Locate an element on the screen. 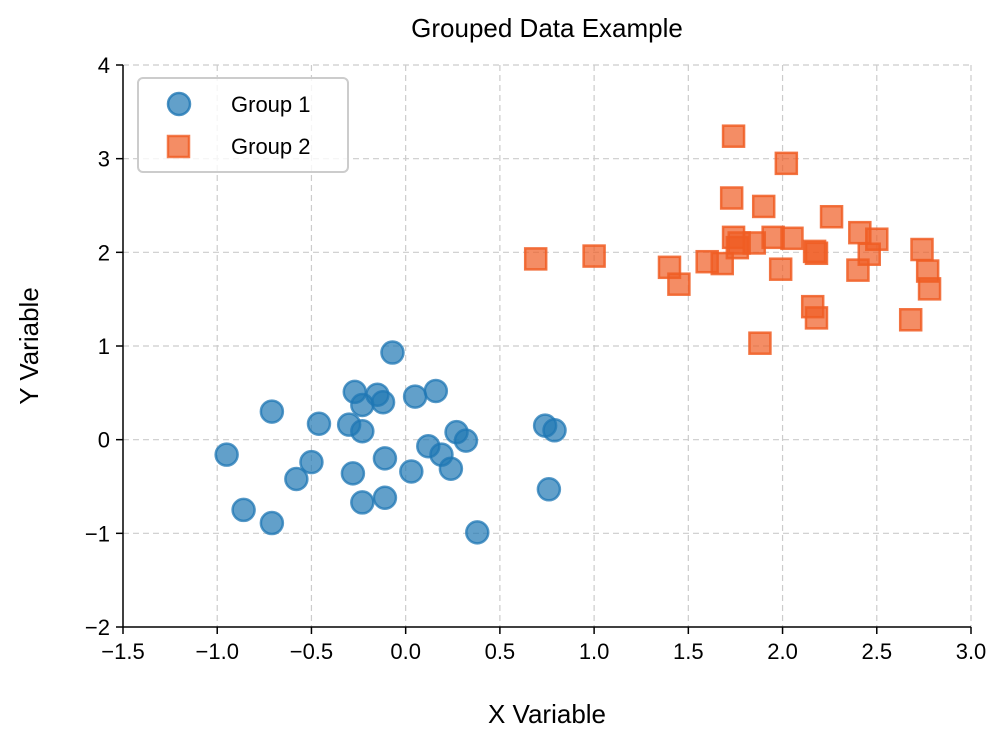  y-tick-label: −2 is located at coordinates (97, 627).